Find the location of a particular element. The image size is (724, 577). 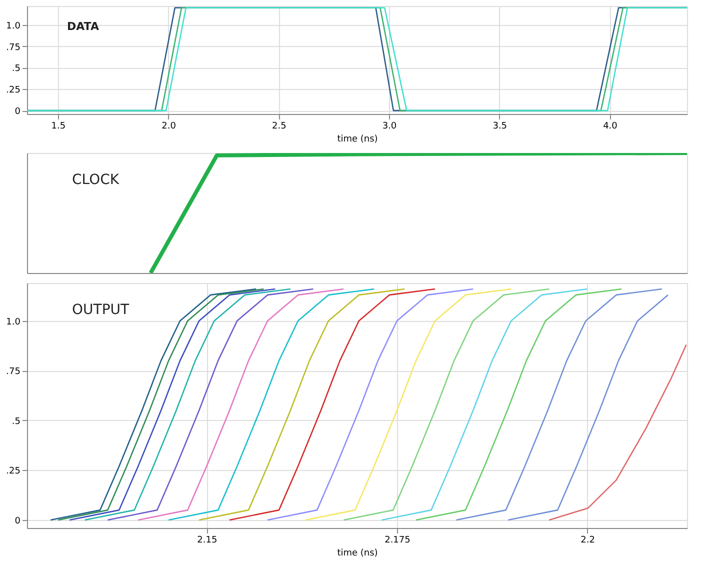

x-tick-label: 3.5 is located at coordinates (500, 127).